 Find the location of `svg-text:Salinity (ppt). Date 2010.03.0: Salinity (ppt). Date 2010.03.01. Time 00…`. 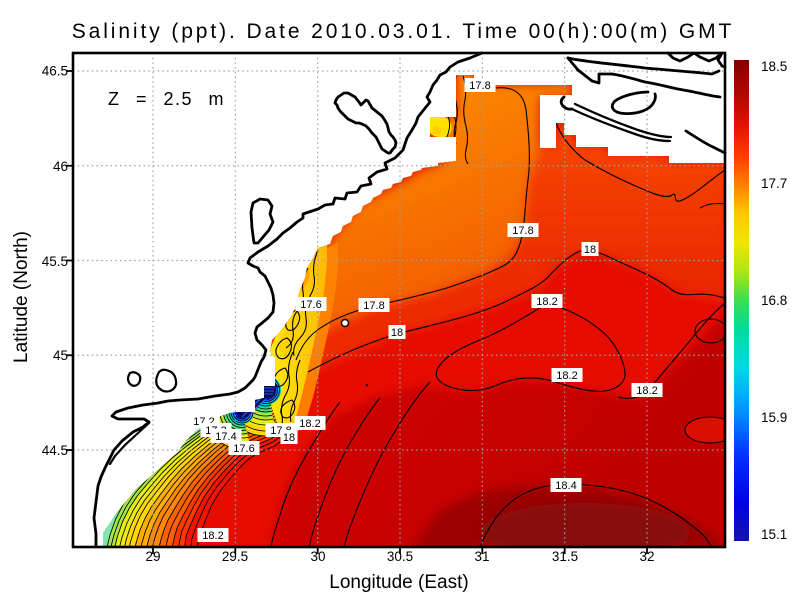

svg-text:Salinity (ppt). Date 2010.03.0: Salinity (ppt). Date 2010.03.01. Time 00… is located at coordinates (403, 31).